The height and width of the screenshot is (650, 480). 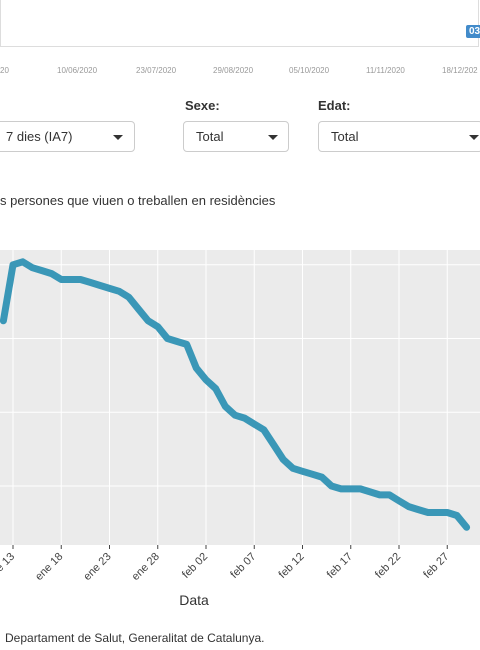 I want to click on x-tick-label: feb 02, so click(x=195, y=566).